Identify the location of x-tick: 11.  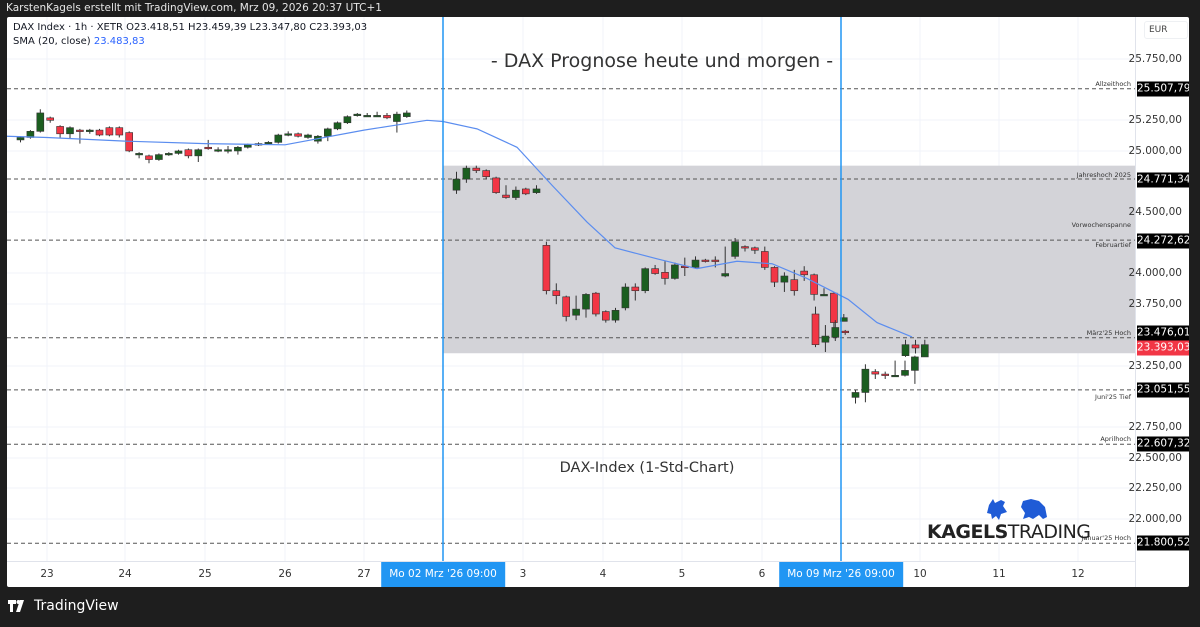
(999, 574).